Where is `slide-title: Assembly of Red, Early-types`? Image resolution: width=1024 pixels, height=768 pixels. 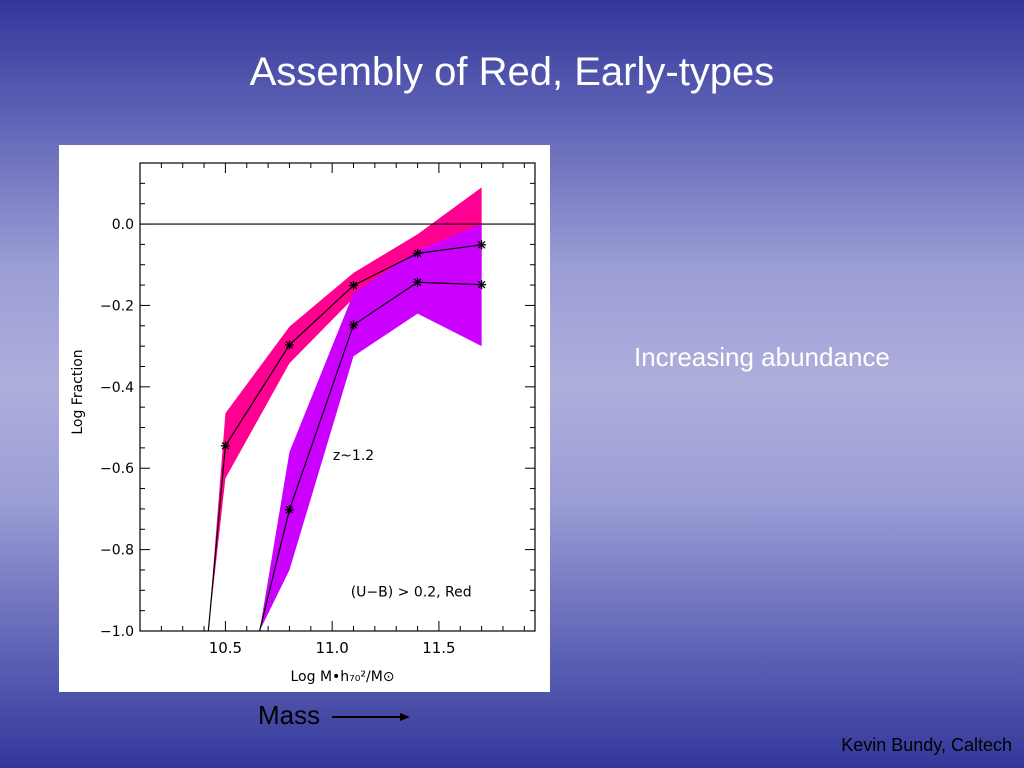 slide-title: Assembly of Red, Early-types is located at coordinates (512, 72).